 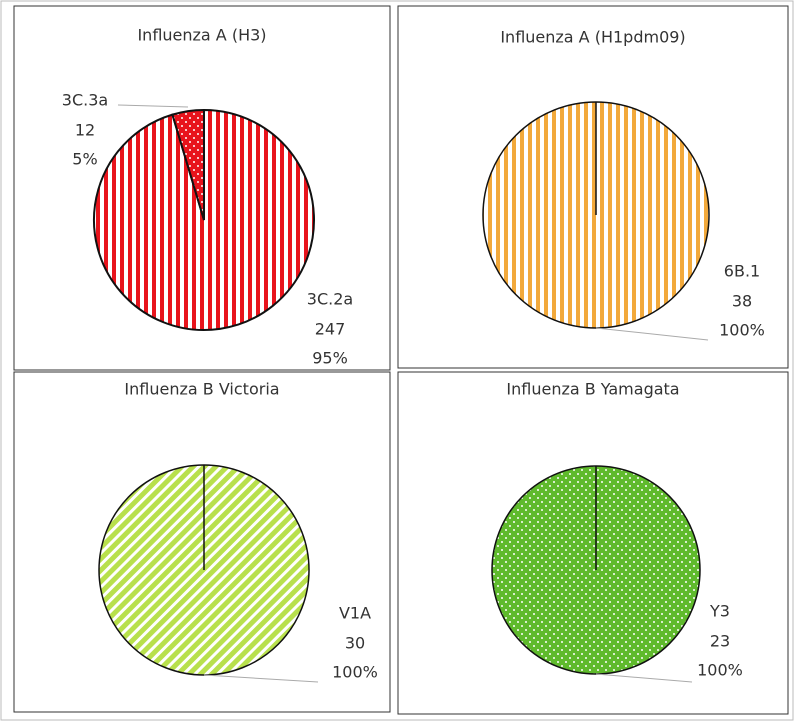 I want to click on slice-category: V1A, so click(x=355, y=613).